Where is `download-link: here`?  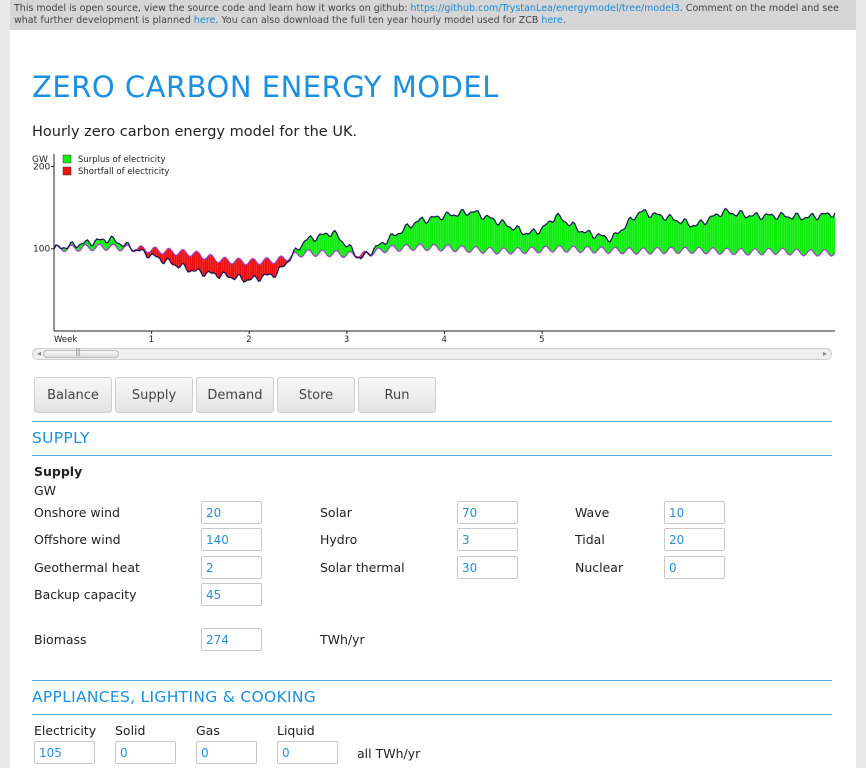
download-link: here is located at coordinates (552, 20).